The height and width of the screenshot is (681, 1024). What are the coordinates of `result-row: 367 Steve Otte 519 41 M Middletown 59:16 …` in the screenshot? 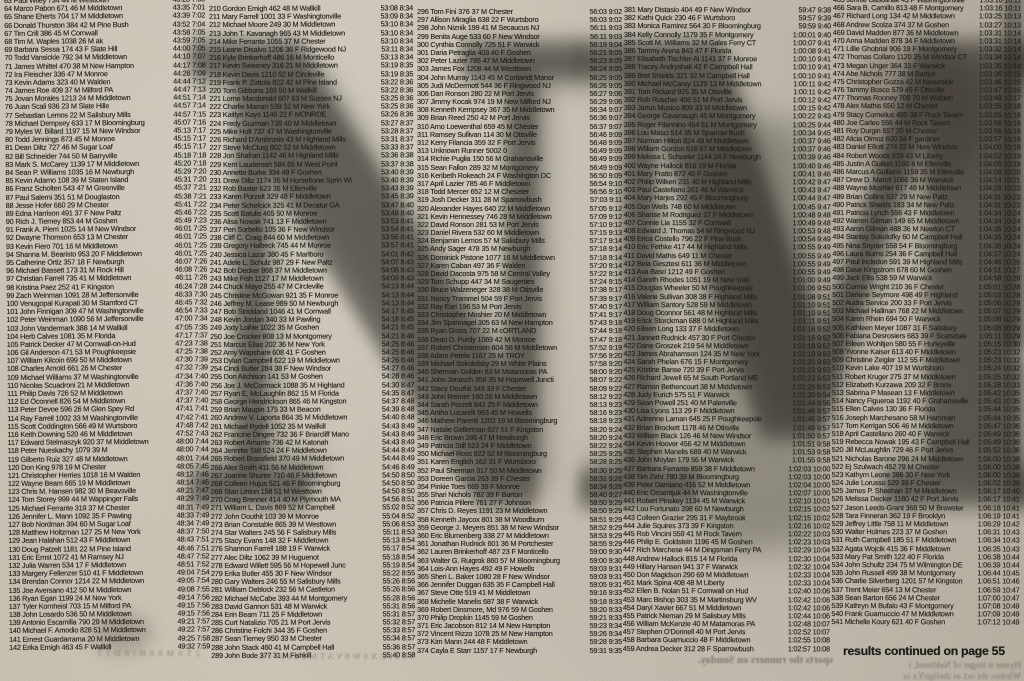 It's located at (519, 593).